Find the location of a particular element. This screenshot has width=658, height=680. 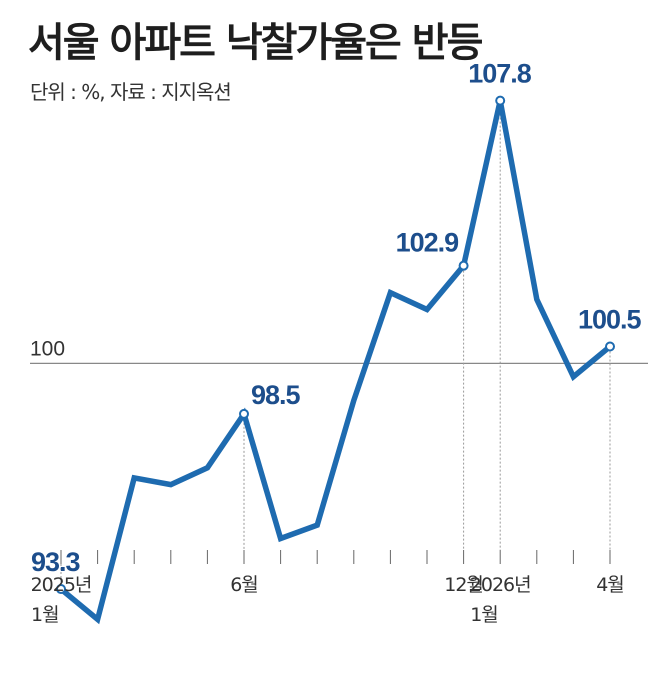

chart-subtitle: 단위 : %, 자료 : 지지옥션 is located at coordinates (131, 92).